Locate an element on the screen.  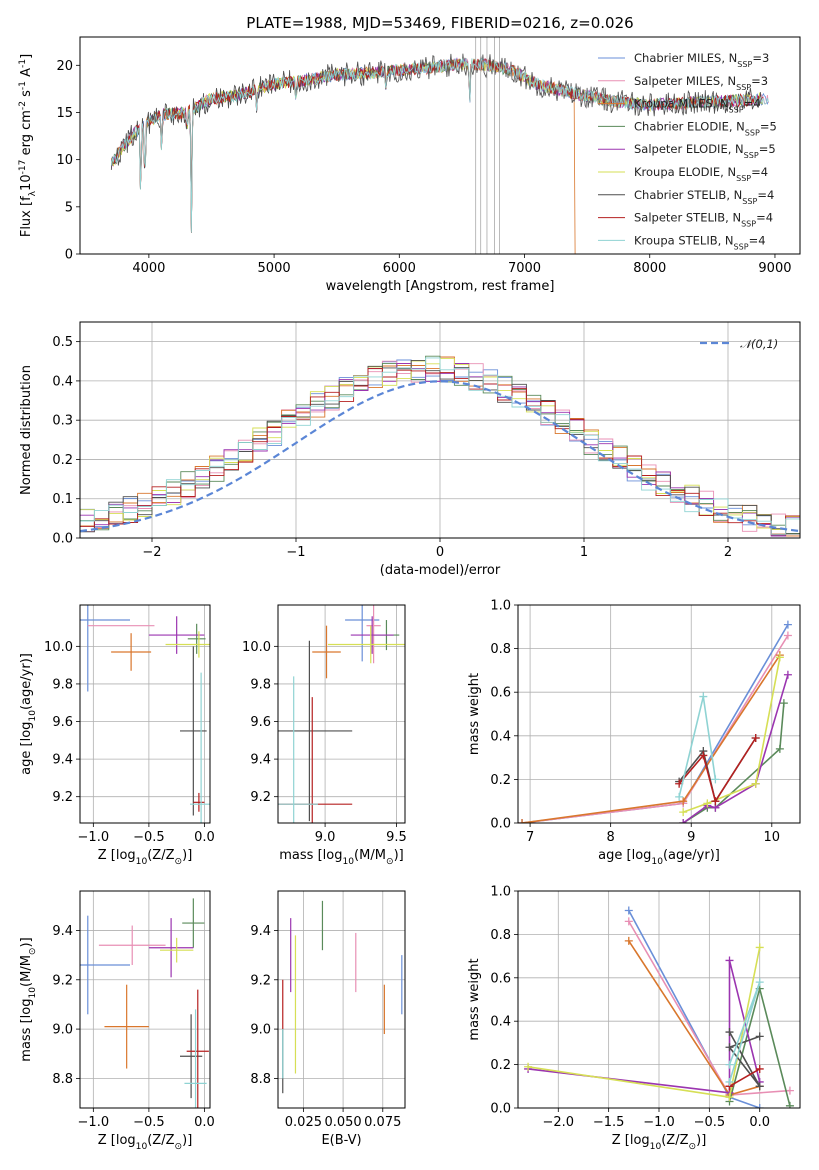
residual-hist-ytick-label: 0.1 is located at coordinates (62, 499).